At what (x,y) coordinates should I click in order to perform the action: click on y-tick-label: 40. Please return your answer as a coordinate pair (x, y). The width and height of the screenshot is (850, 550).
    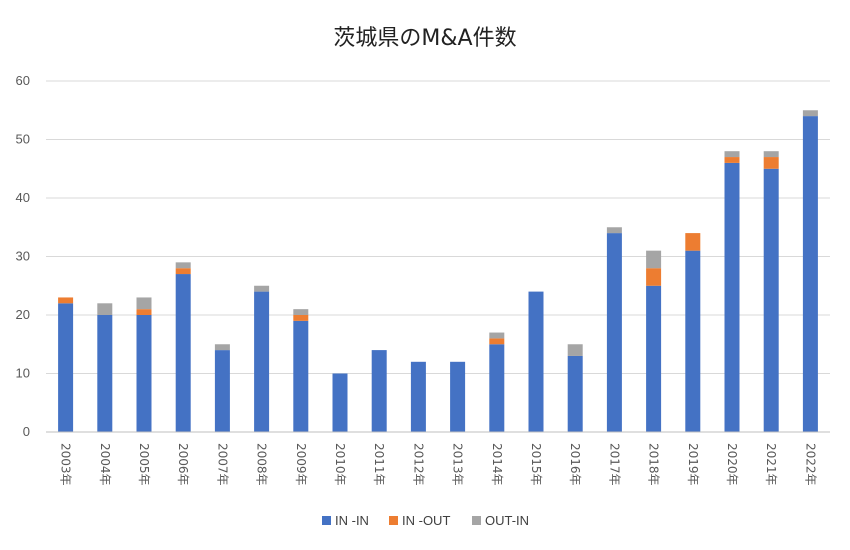
    Looking at the image, I should click on (23, 197).